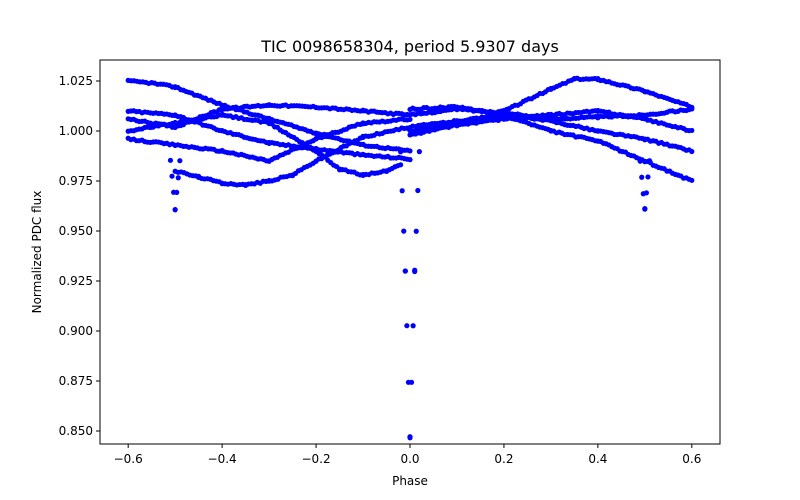 The width and height of the screenshot is (800, 500). I want to click on x-tick-label: −0.4, so click(222, 459).